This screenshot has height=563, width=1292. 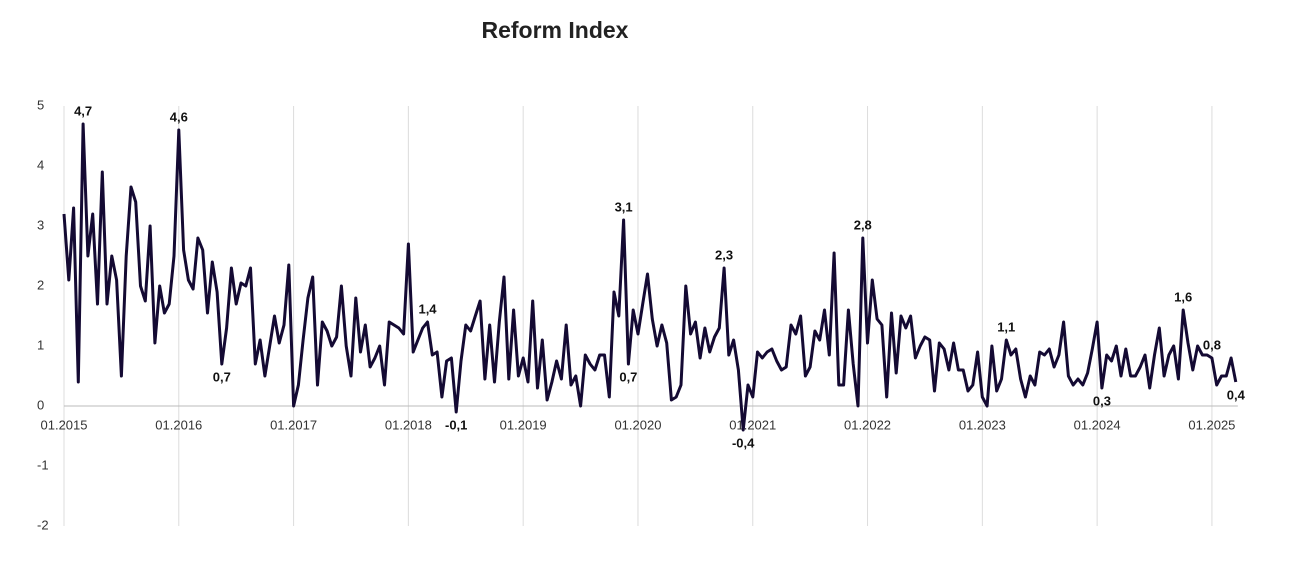 I want to click on data-label: -0,1, so click(x=456, y=424).